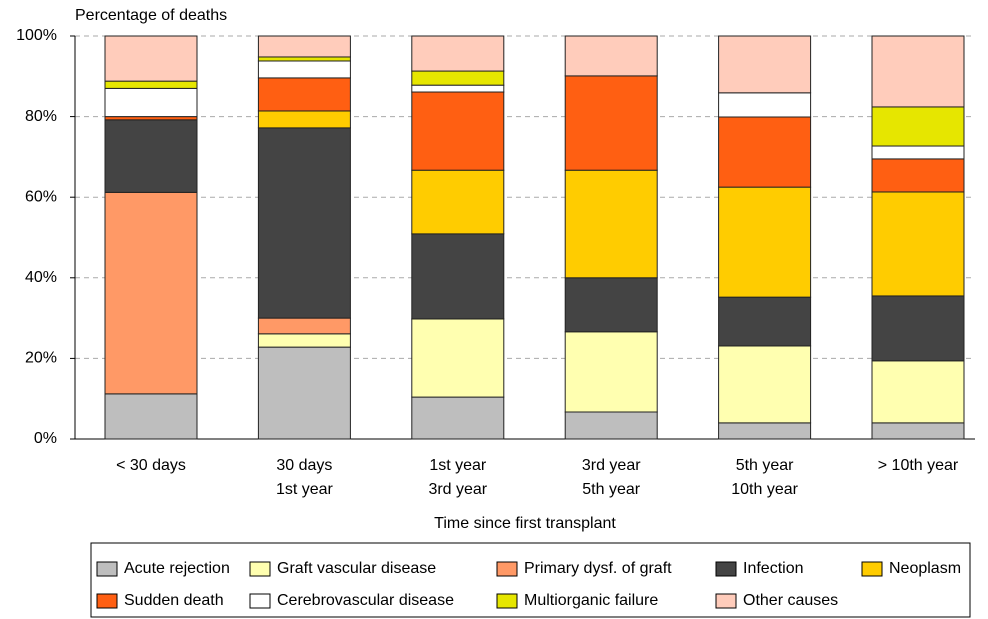  What do you see at coordinates (177, 568) in the screenshot?
I see `legend-label: Acute rejection` at bounding box center [177, 568].